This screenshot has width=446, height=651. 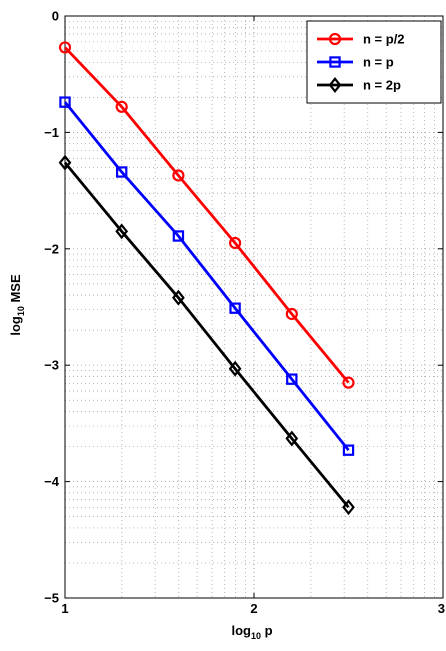 What do you see at coordinates (52, 481) in the screenshot?
I see `y-tick-label: −4` at bounding box center [52, 481].